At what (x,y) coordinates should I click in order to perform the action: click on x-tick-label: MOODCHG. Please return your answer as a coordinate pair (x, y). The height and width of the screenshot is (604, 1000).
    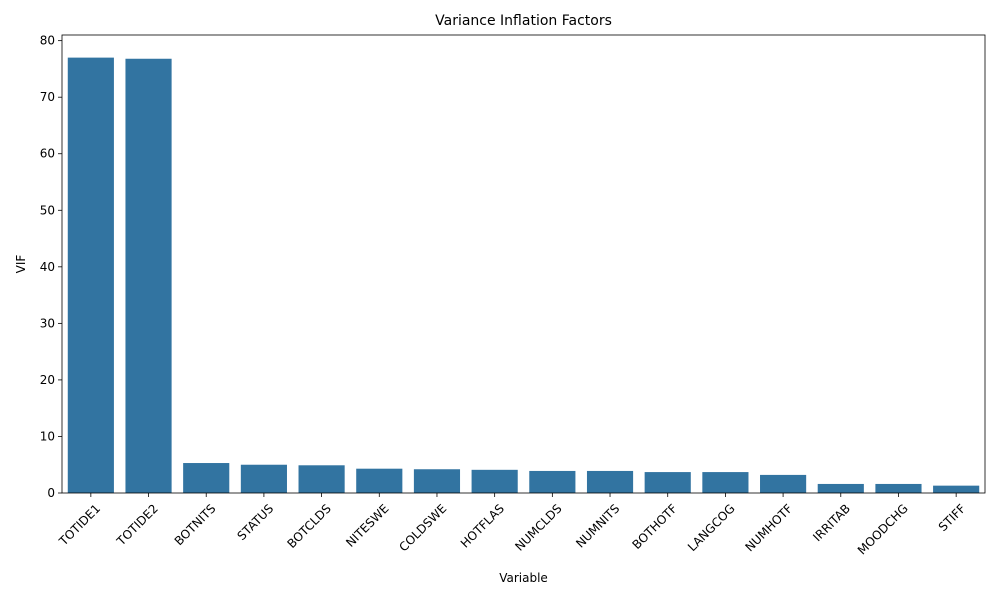
    Looking at the image, I should click on (883, 529).